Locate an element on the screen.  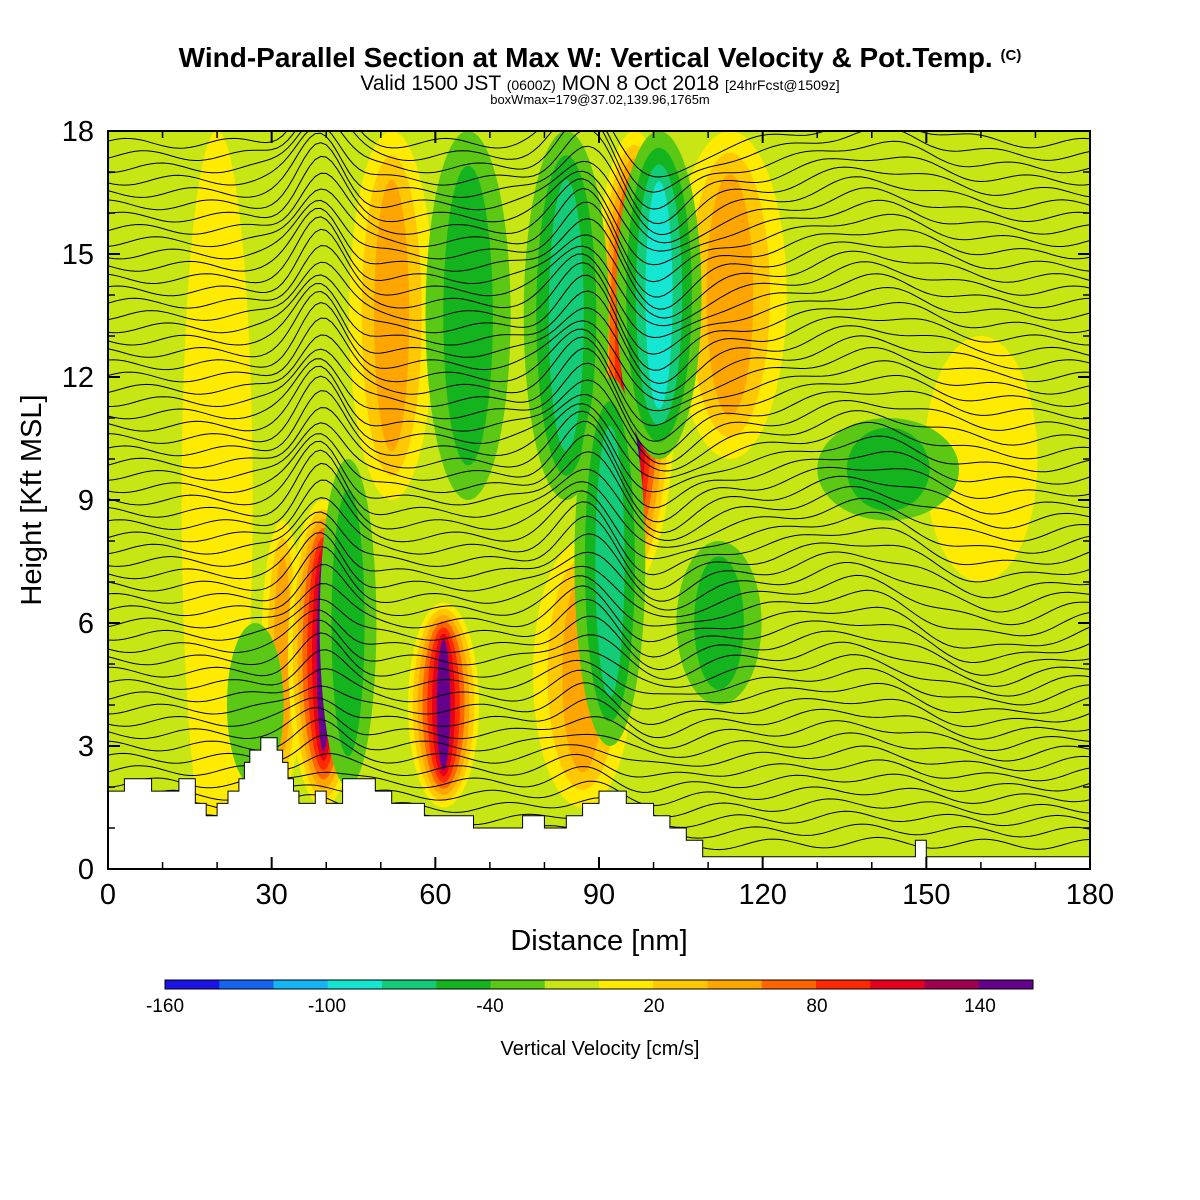
x-tick-label: 0 is located at coordinates (108, 895).